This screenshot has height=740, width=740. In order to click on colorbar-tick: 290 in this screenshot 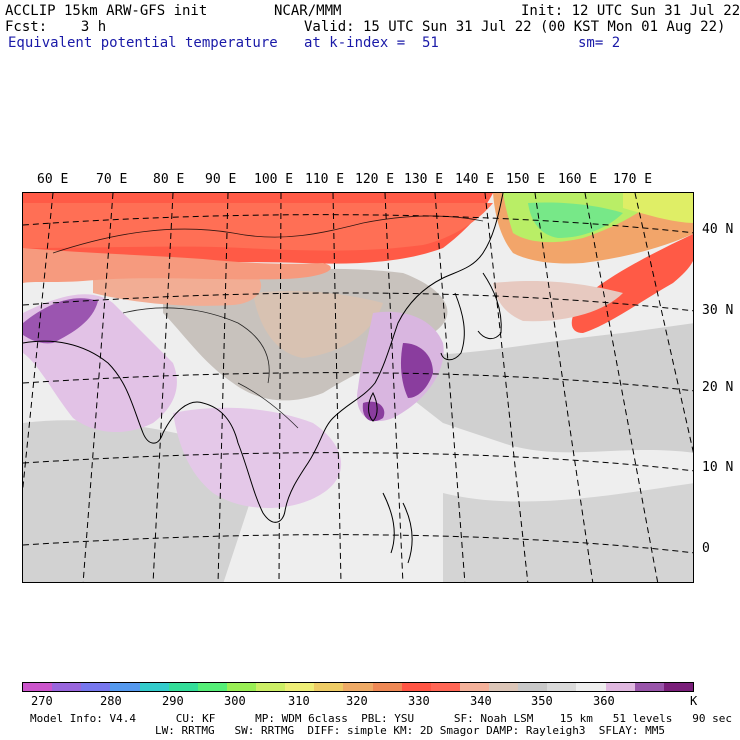, I will do `click(173, 701)`.